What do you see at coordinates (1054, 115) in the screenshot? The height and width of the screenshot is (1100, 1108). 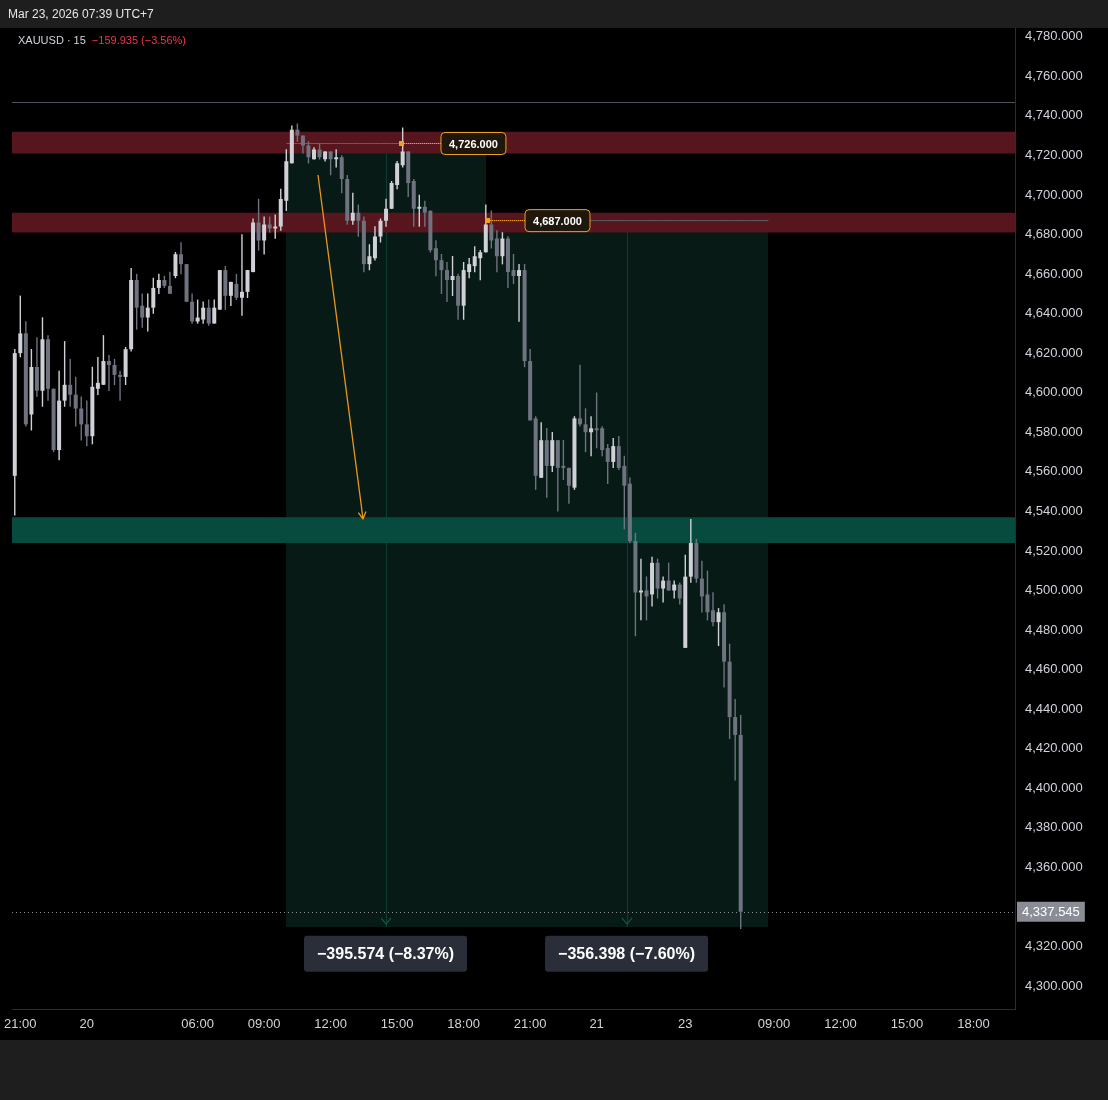 I see `y-tick-label: 4,740.000` at bounding box center [1054, 115].